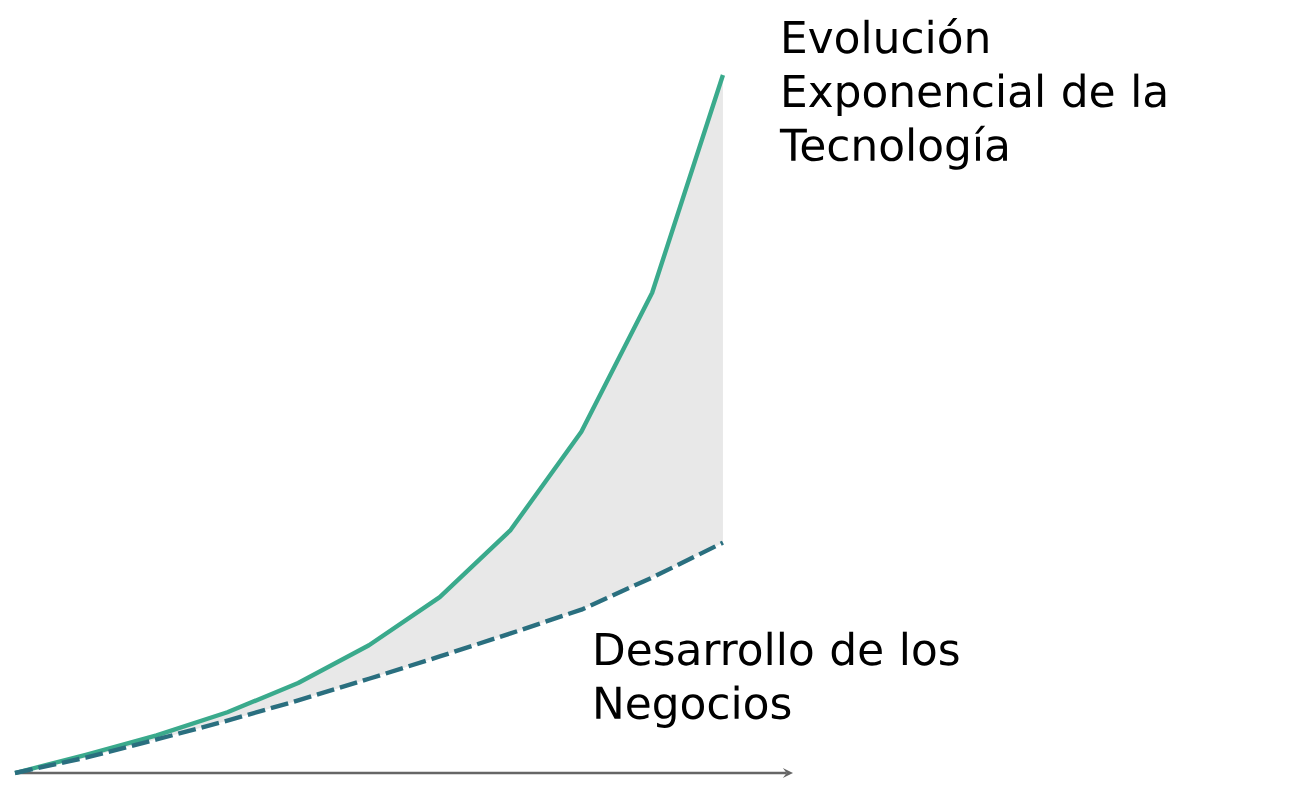 This screenshot has height=785, width=1312. I want to click on series-label: Evolución Exponencial de la Tecnología, so click(972, 94).